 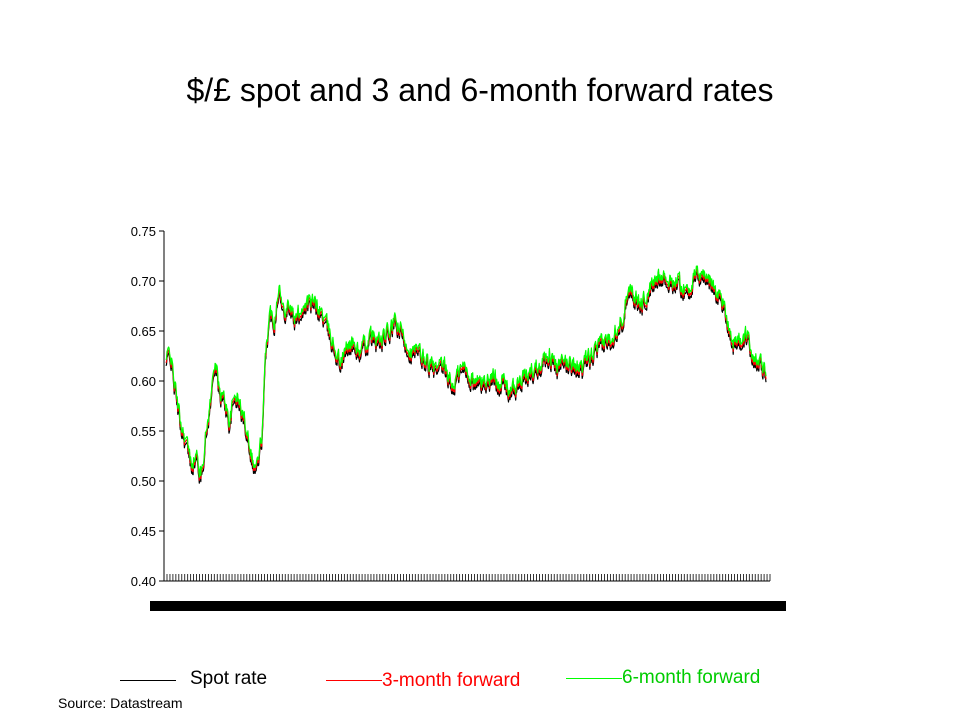 I want to click on legend-swatch-3m, so click(x=354, y=680).